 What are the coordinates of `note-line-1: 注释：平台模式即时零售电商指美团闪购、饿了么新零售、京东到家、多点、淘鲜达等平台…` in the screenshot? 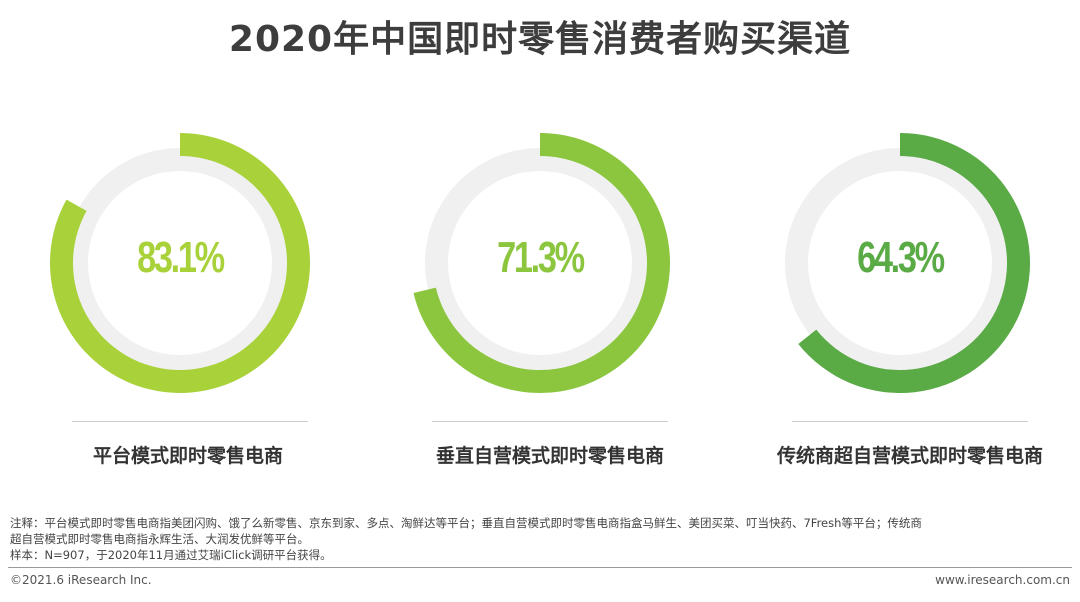 It's located at (466, 523).